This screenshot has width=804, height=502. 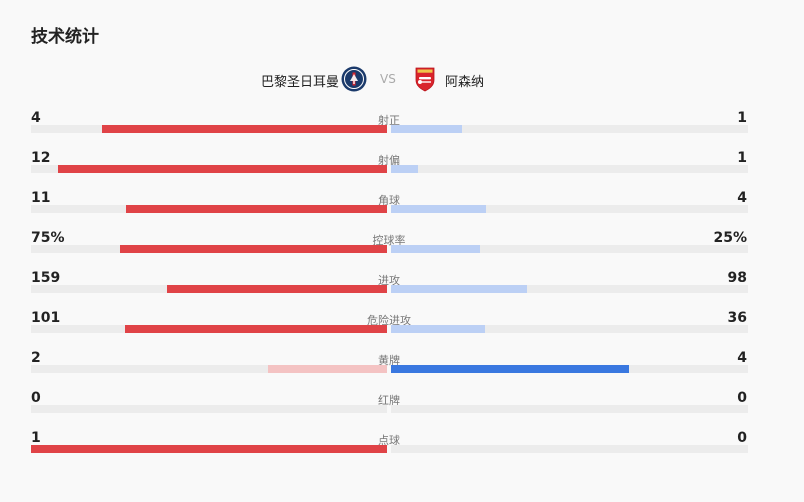 I want to click on stat-away-value: 25%, so click(x=730, y=238).